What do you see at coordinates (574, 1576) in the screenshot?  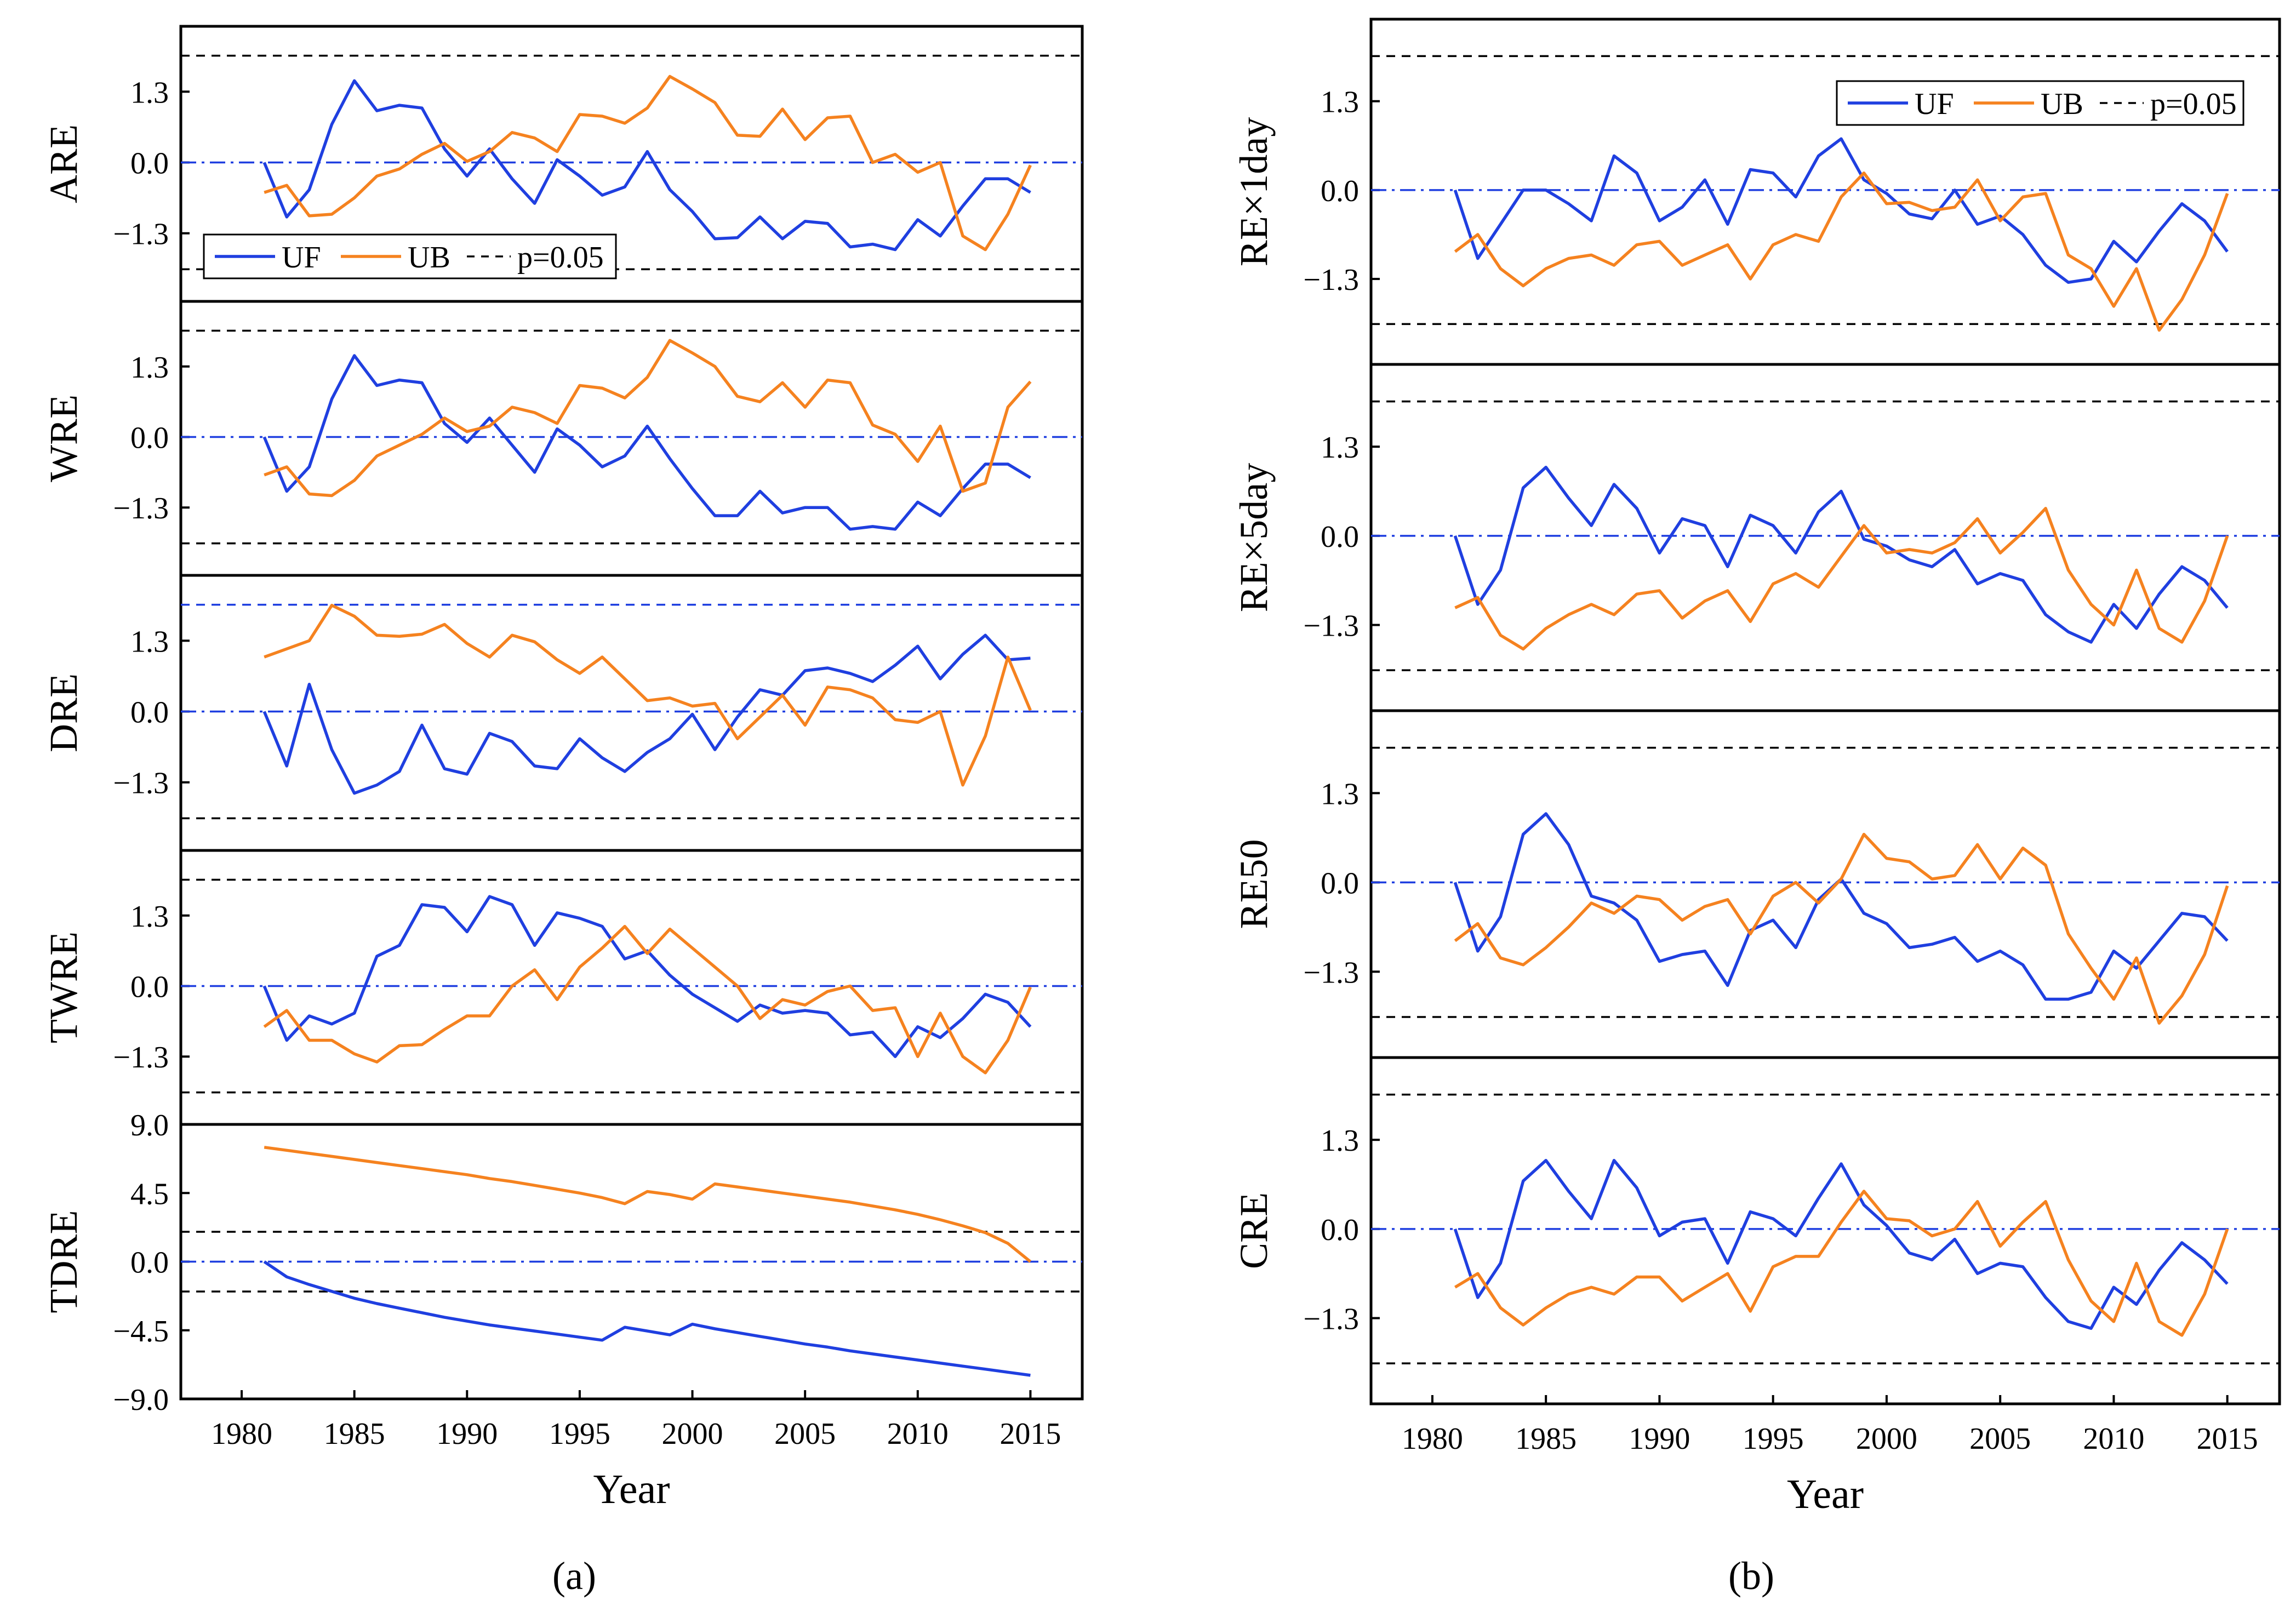 I see `panel-label-a: (a)` at bounding box center [574, 1576].